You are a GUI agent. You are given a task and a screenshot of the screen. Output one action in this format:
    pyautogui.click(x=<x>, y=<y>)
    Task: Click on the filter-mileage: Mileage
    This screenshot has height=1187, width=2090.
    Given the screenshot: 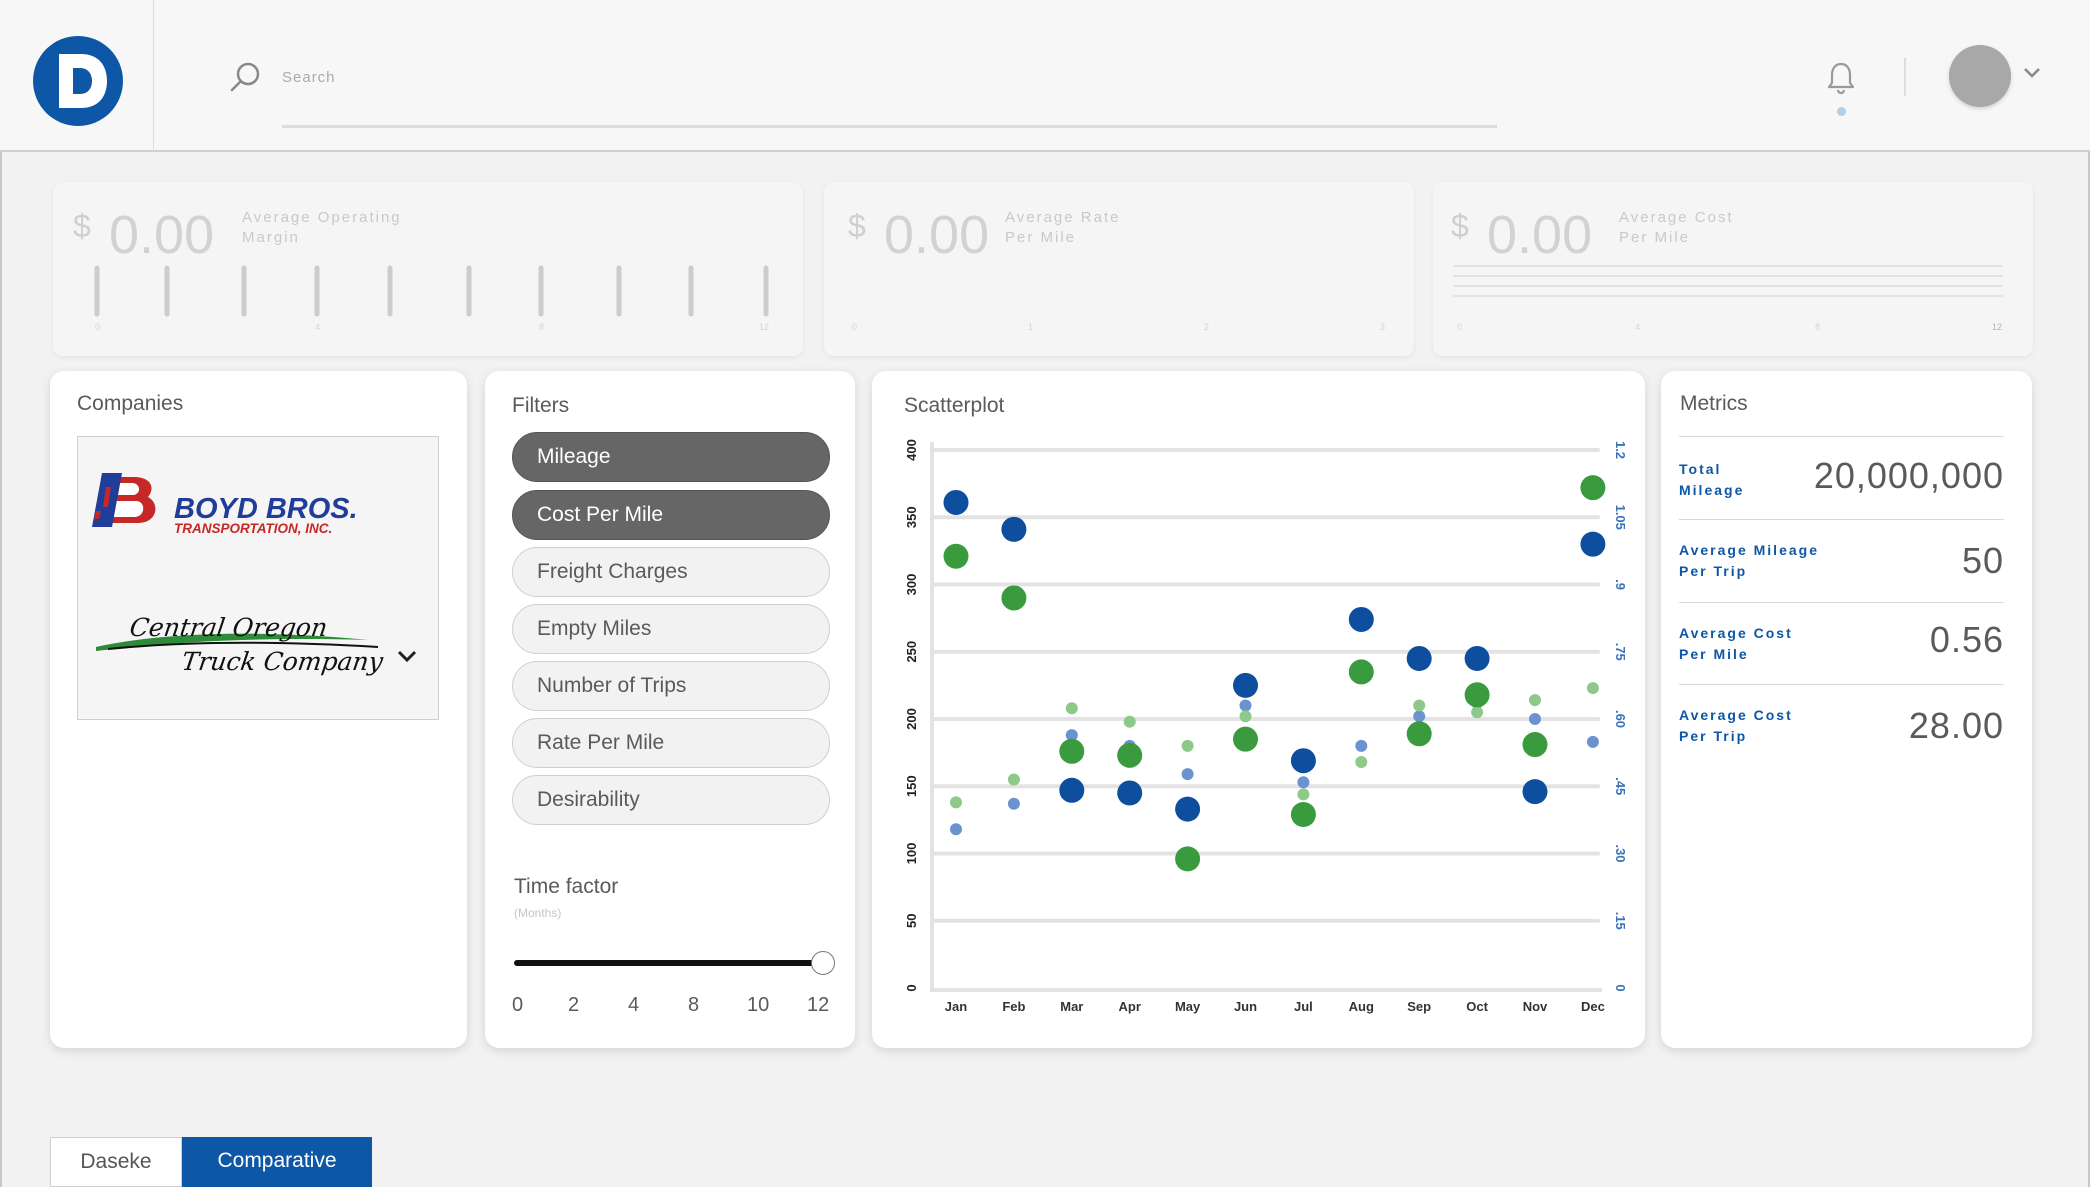 What is the action you would take?
    pyautogui.click(x=671, y=457)
    